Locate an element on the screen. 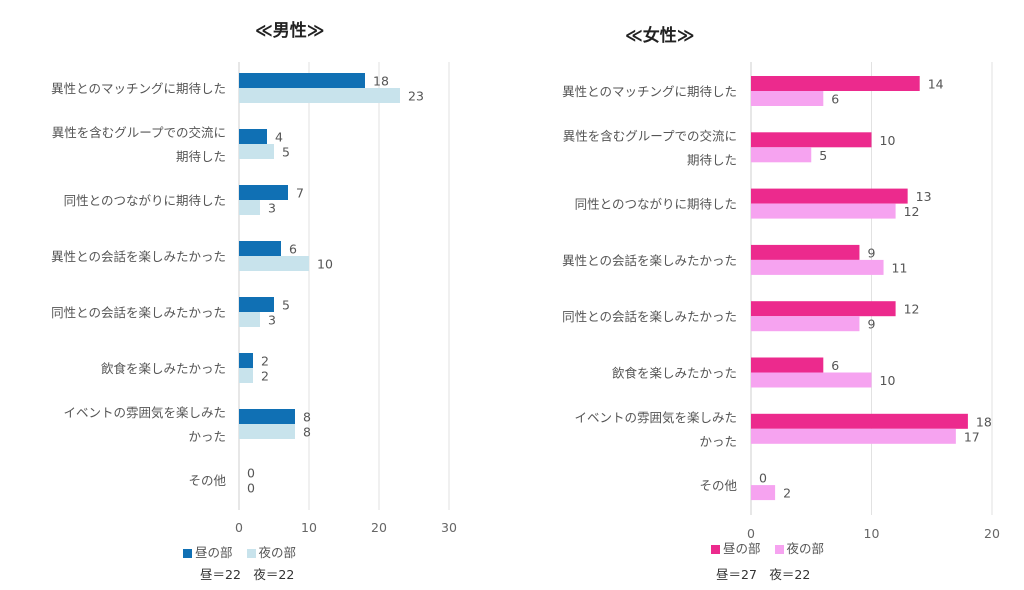 The image size is (1024, 590). legend-female: 昼の部 夜の部 is located at coordinates (767, 547).